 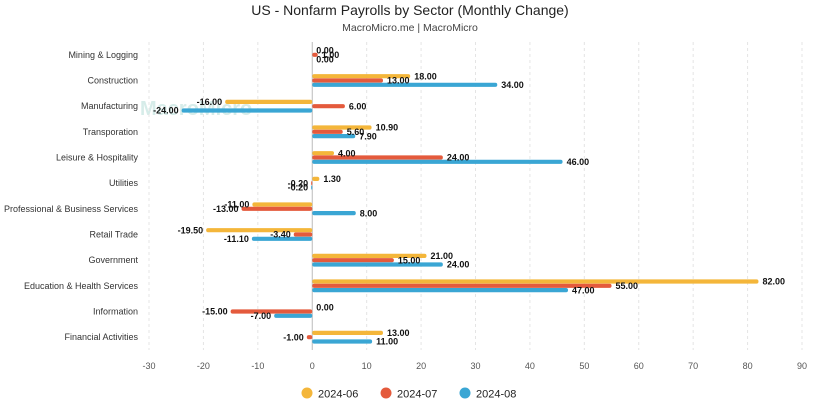 I want to click on data-label: -16.00, so click(x=210, y=102).